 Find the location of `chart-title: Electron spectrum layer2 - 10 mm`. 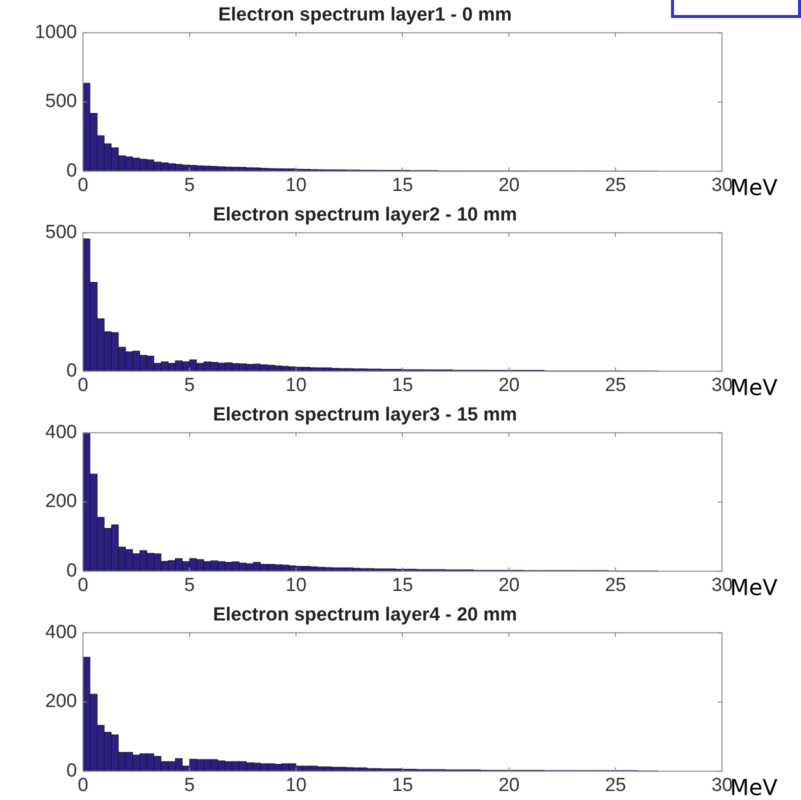

chart-title: Electron spectrum layer2 - 10 mm is located at coordinates (365, 215).